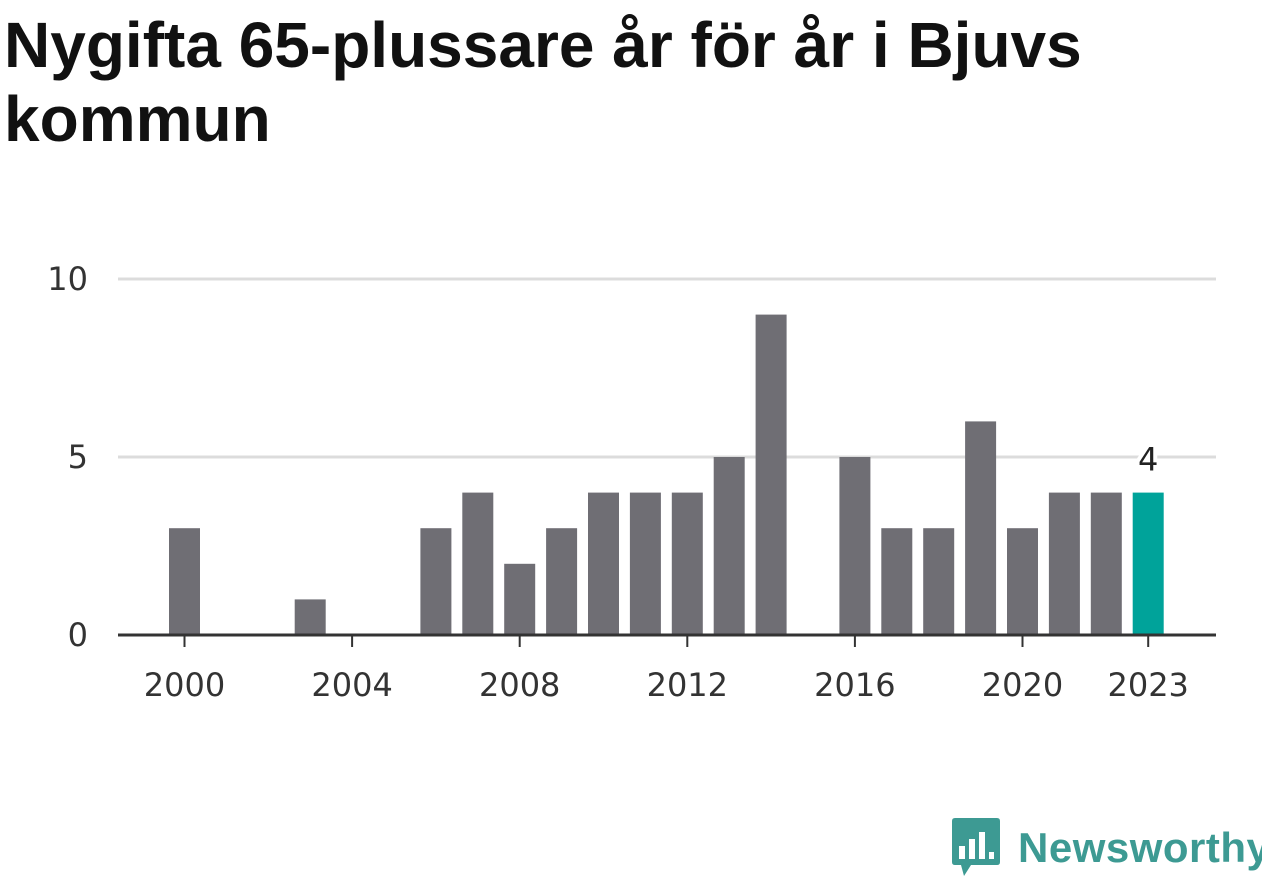 The width and height of the screenshot is (1262, 879). What do you see at coordinates (1022, 581) in the screenshot?
I see `bar-2020` at bounding box center [1022, 581].